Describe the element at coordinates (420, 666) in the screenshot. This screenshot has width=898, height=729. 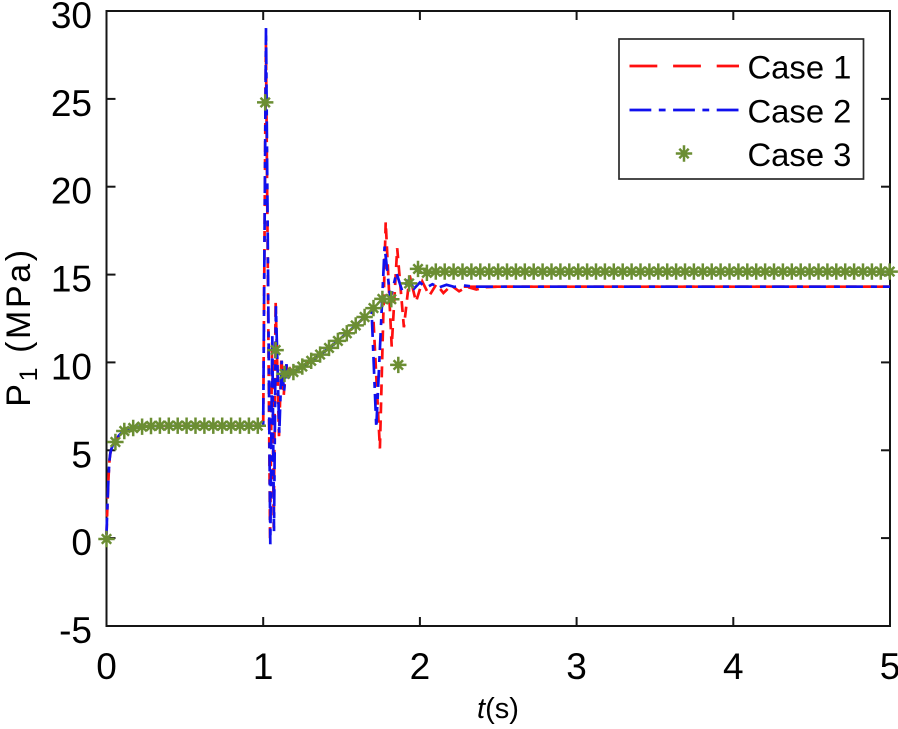
I see `svg-text: 2` at that location.